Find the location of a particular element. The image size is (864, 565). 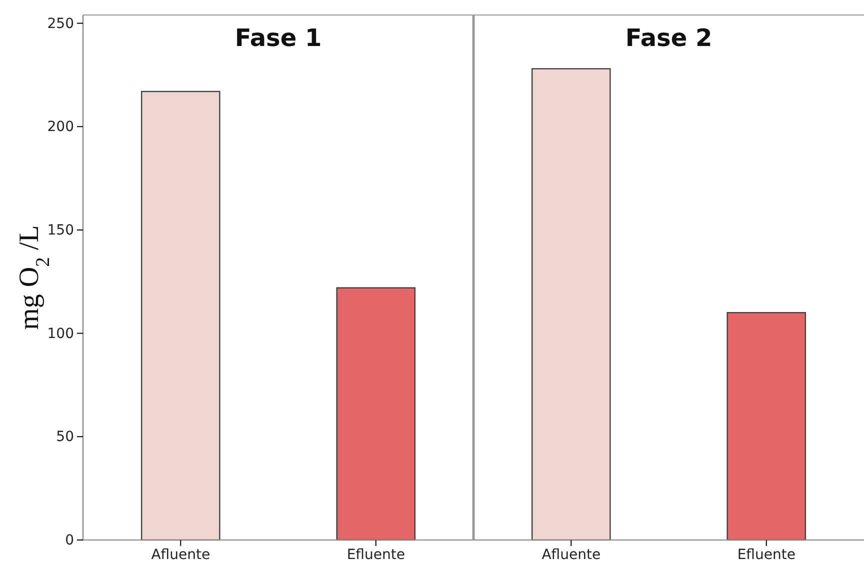

y-tick-label: 100 is located at coordinates (60, 334).